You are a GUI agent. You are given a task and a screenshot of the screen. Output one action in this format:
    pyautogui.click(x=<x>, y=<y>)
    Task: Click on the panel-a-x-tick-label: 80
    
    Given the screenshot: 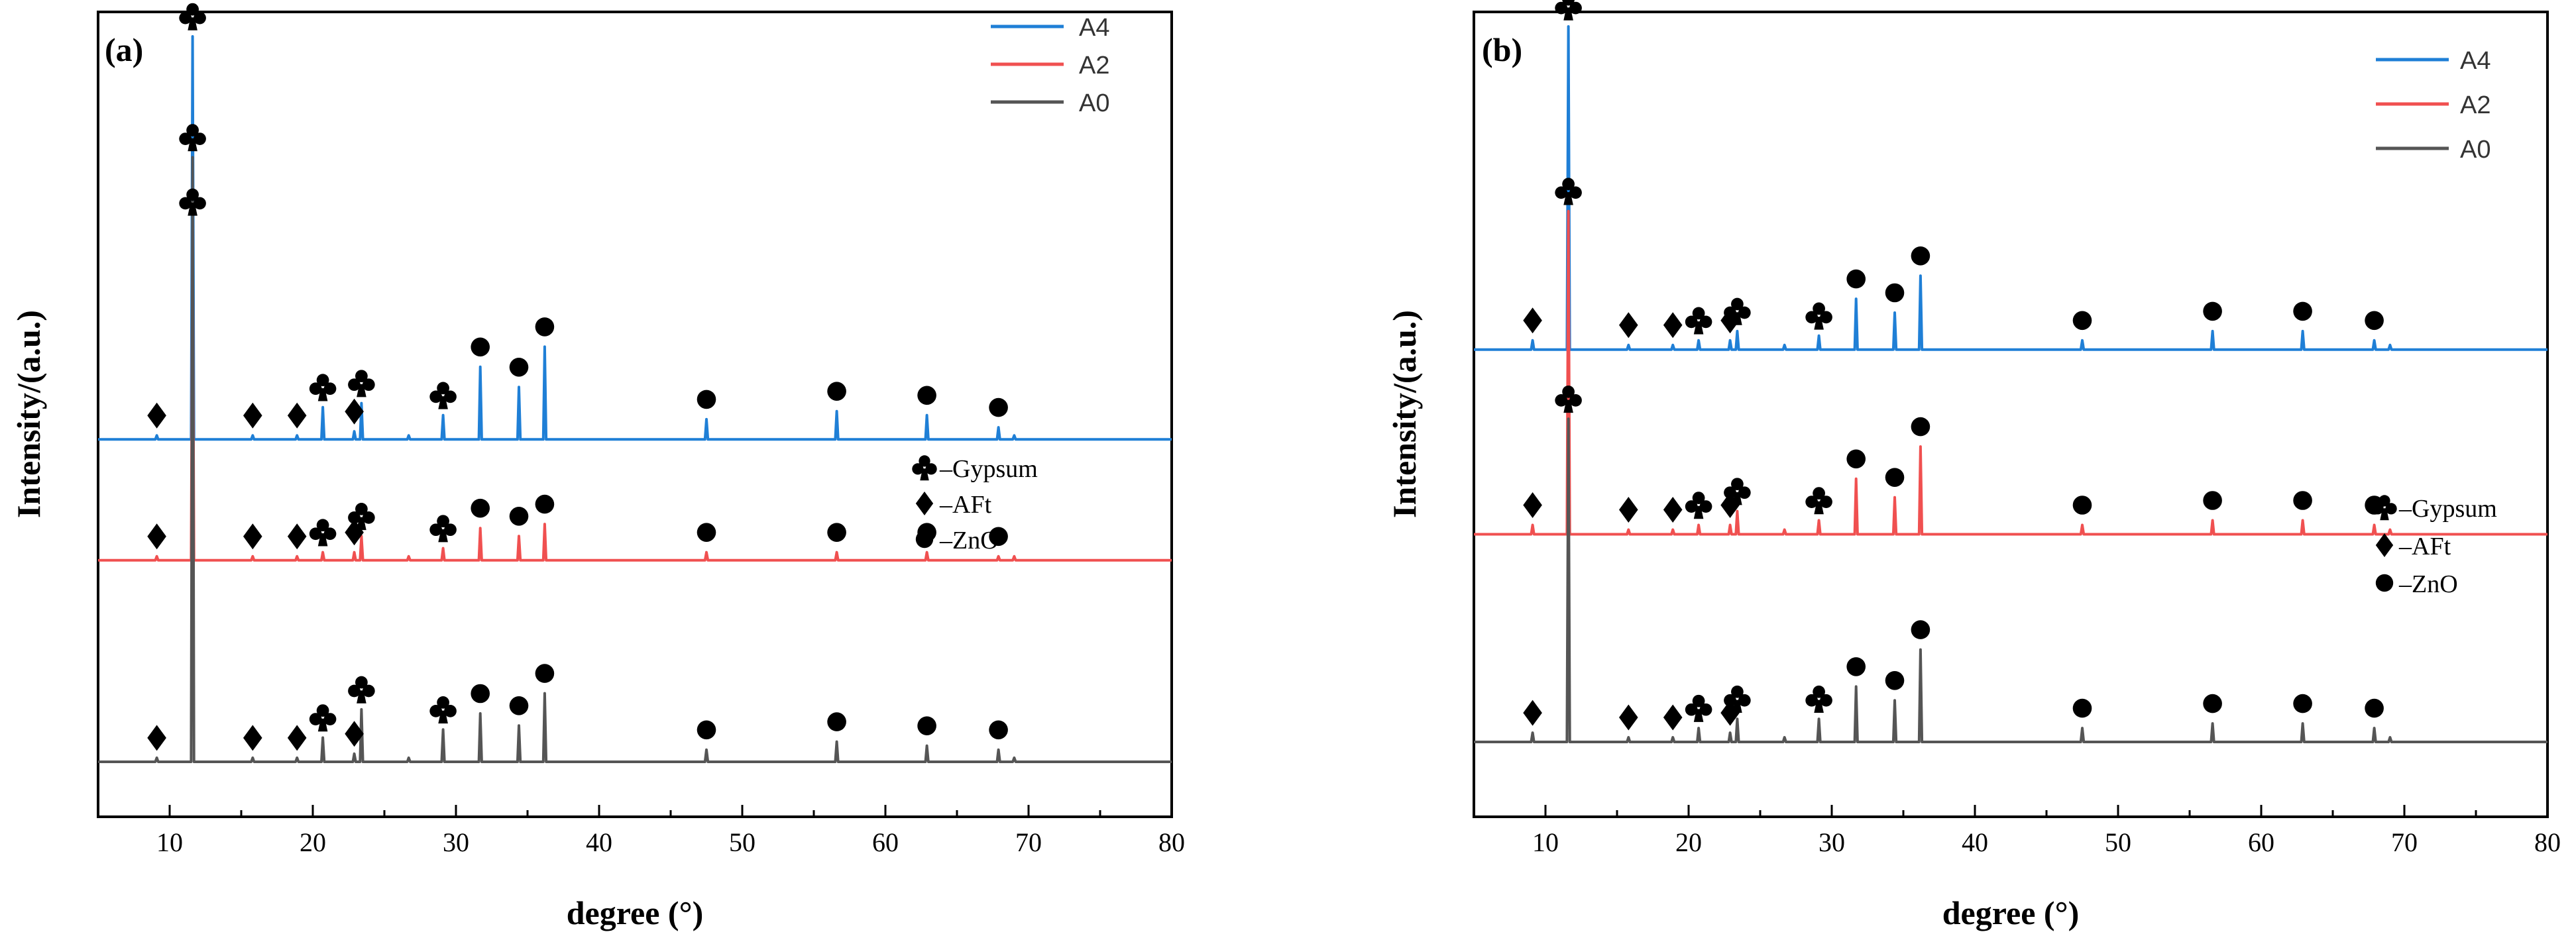 What is the action you would take?
    pyautogui.click(x=1171, y=842)
    